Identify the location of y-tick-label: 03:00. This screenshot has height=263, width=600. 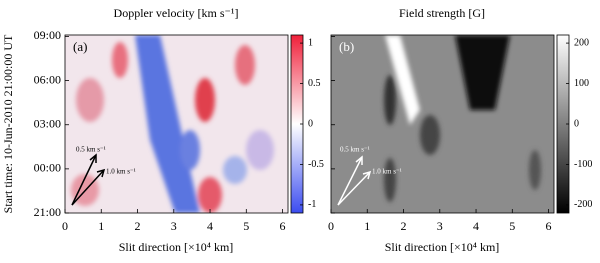
(47, 123).